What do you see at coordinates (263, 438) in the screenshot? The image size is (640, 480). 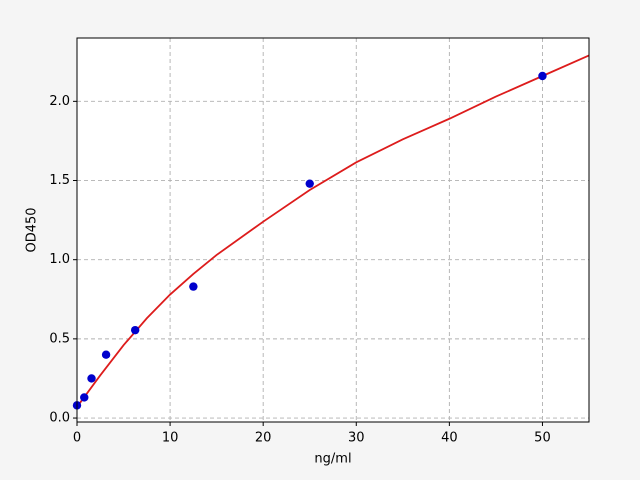 I see `x-tick-label: 20` at bounding box center [263, 438].